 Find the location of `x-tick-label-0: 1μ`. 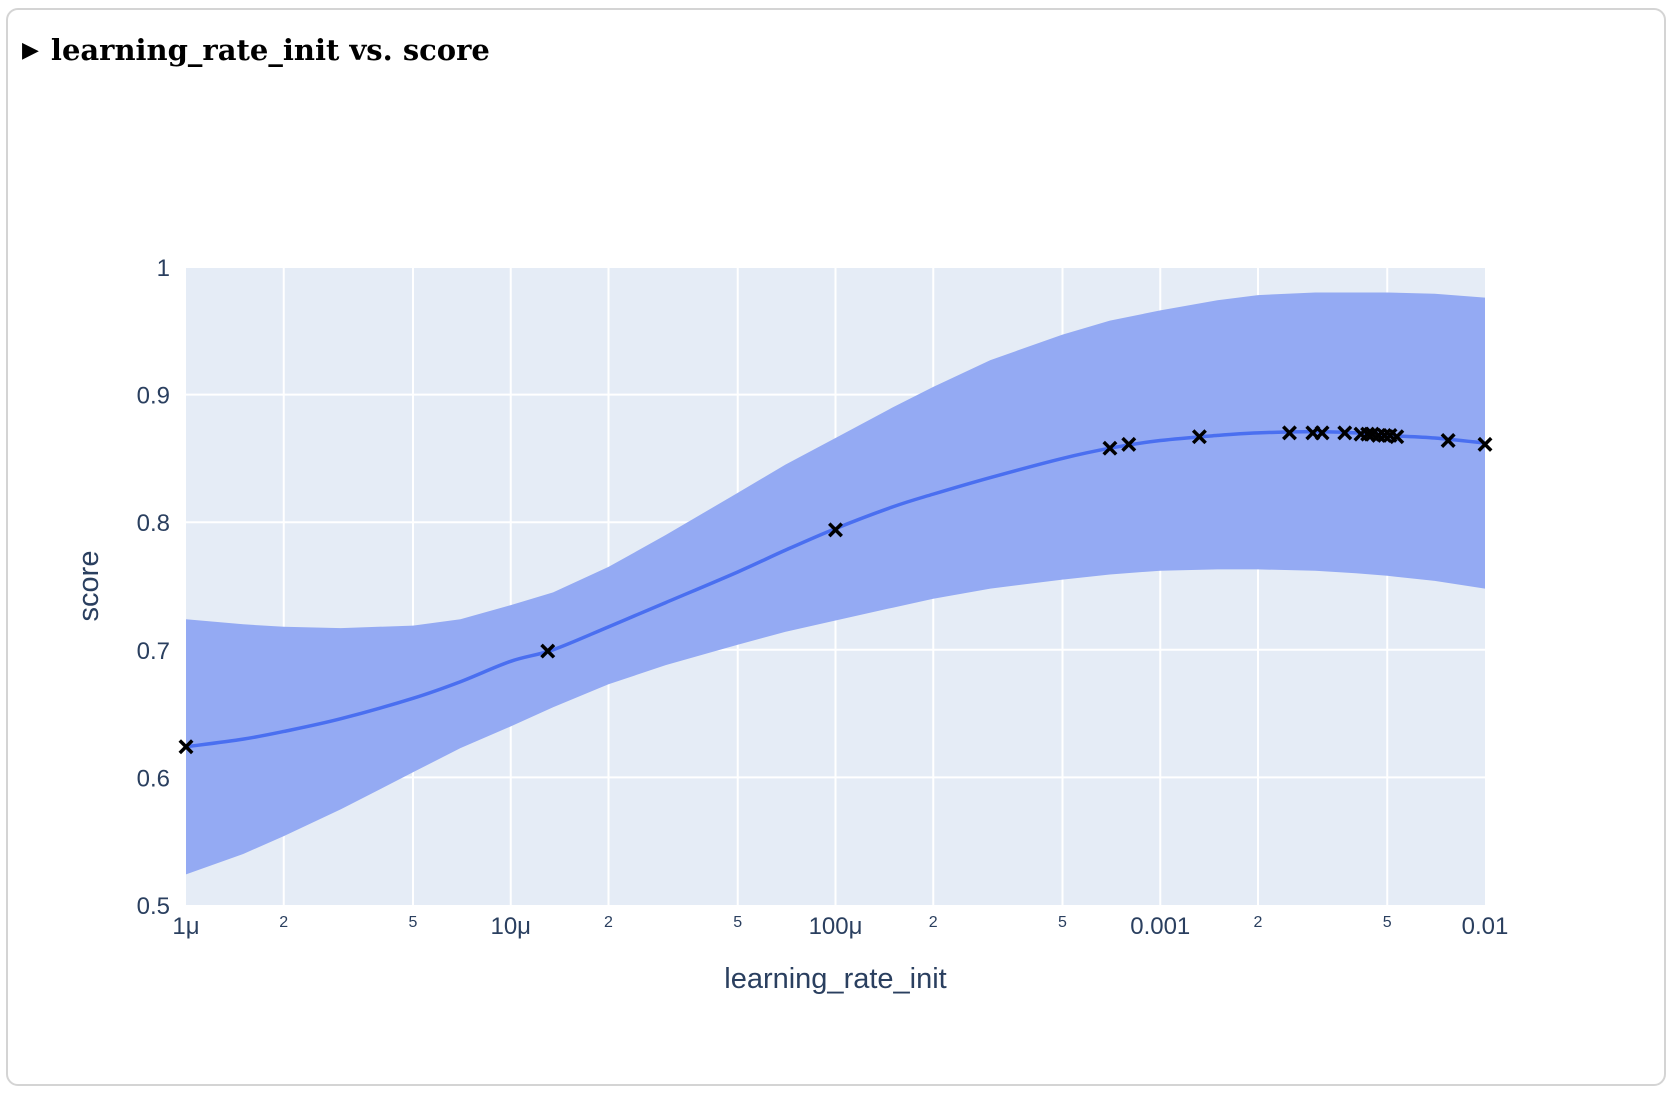

x-tick-label-0: 1μ is located at coordinates (185, 926).